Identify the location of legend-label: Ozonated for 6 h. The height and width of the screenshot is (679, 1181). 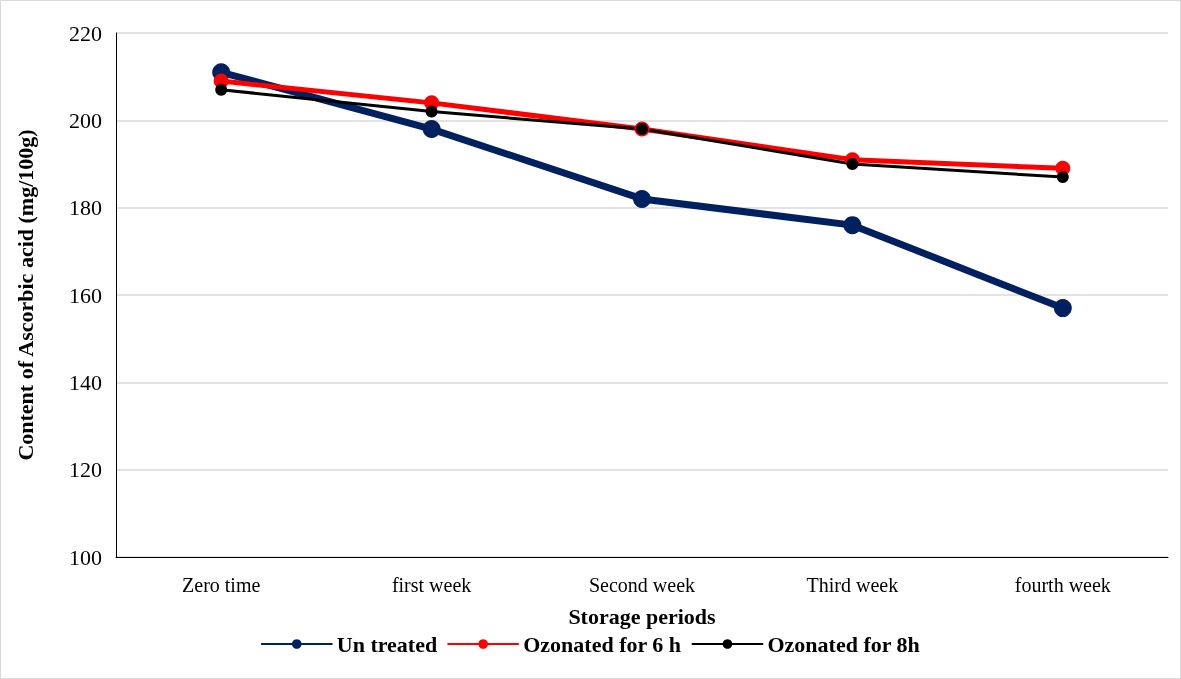
(602, 644).